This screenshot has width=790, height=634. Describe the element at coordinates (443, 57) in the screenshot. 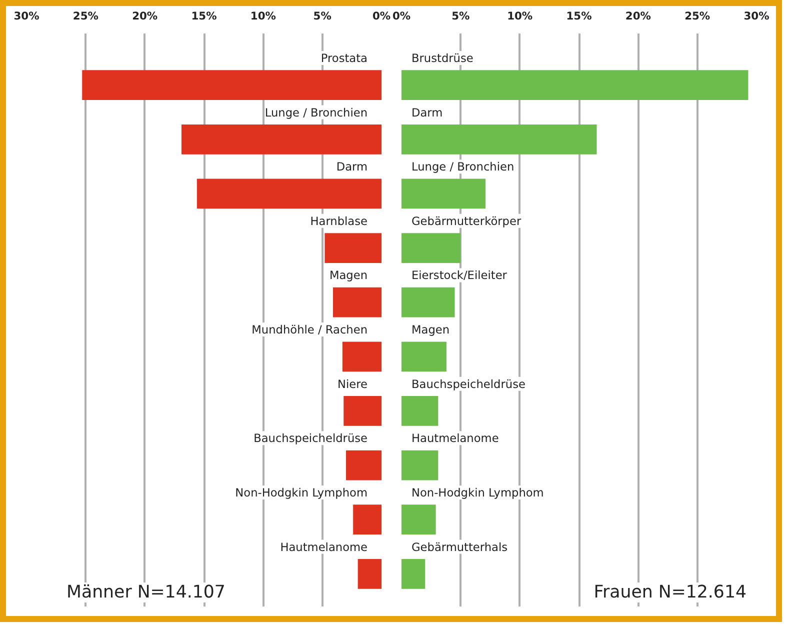

I see `y-tick-label: Brustdrüse` at that location.